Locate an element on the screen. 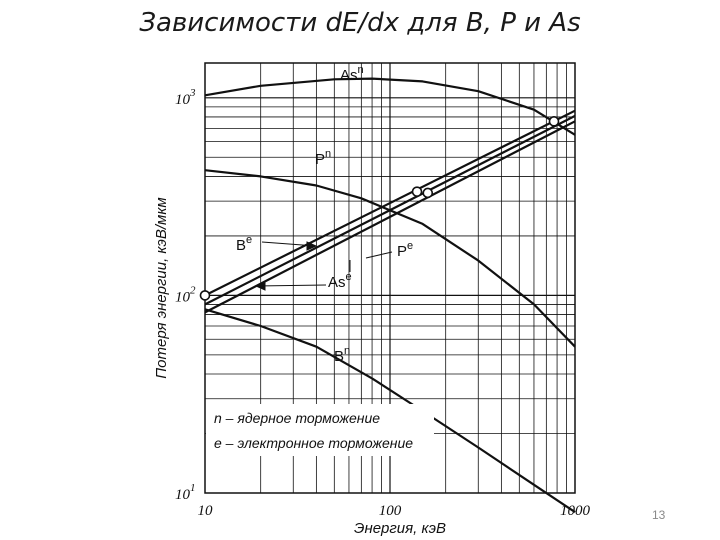 The width and height of the screenshot is (720, 540). y-tick-label: 10¹ is located at coordinates (185, 492).